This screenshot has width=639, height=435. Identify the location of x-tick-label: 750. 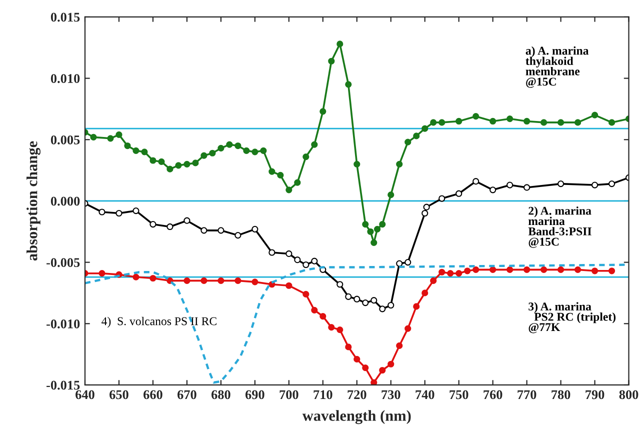
(459, 395).